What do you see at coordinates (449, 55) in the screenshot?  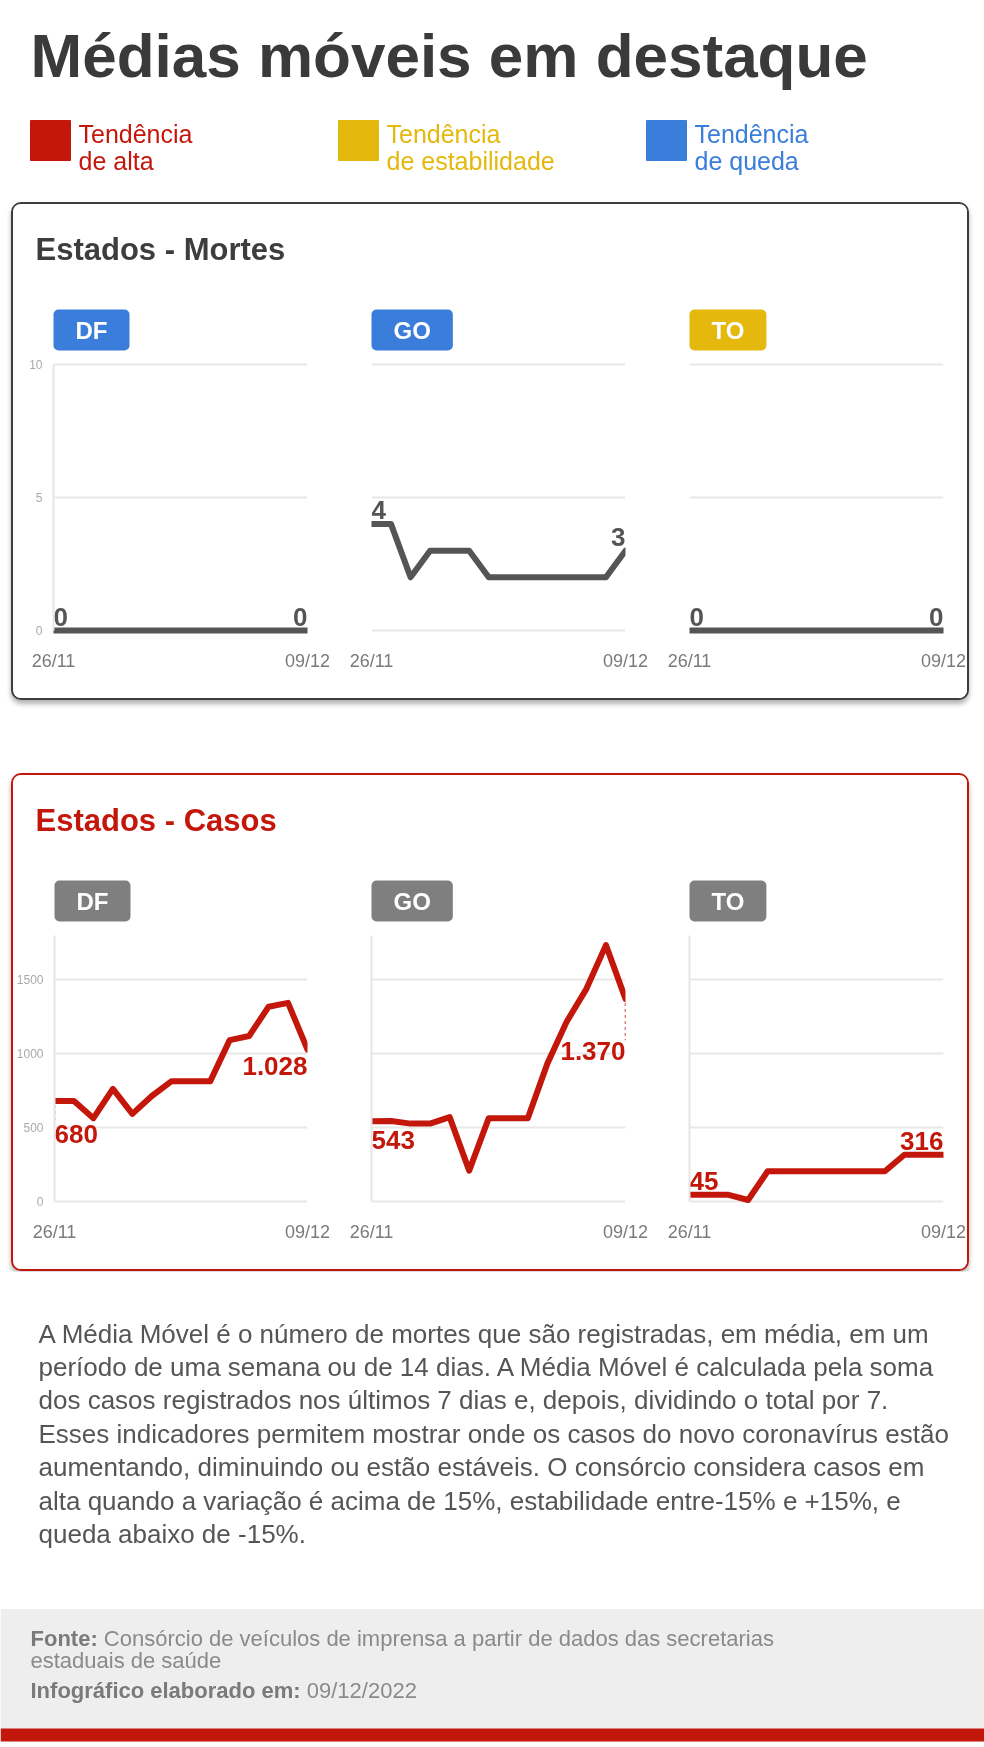 I see `text: Médias móveis em destaque` at bounding box center [449, 55].